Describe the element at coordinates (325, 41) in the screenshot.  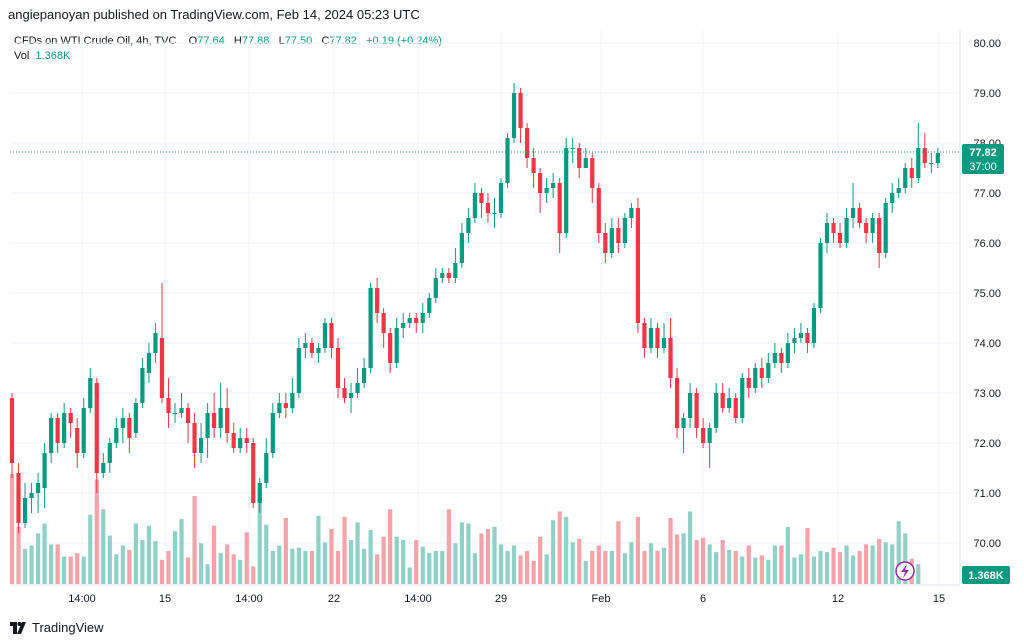
I see `close-label: C` at that location.